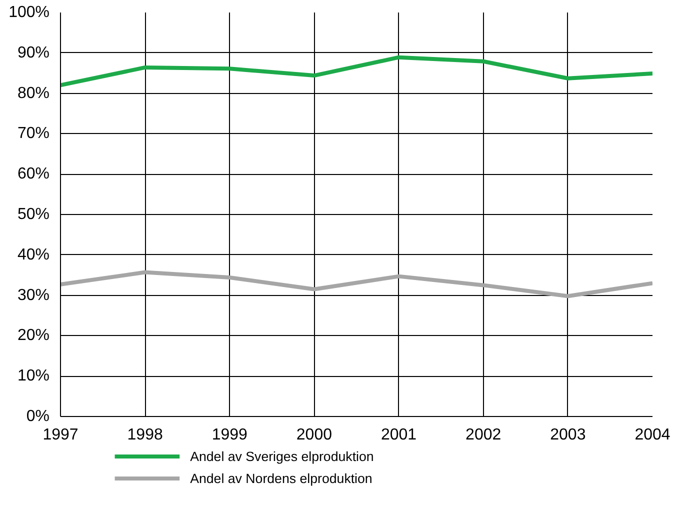 The height and width of the screenshot is (526, 683). I want to click on y-tick-label: 80%, so click(33, 93).